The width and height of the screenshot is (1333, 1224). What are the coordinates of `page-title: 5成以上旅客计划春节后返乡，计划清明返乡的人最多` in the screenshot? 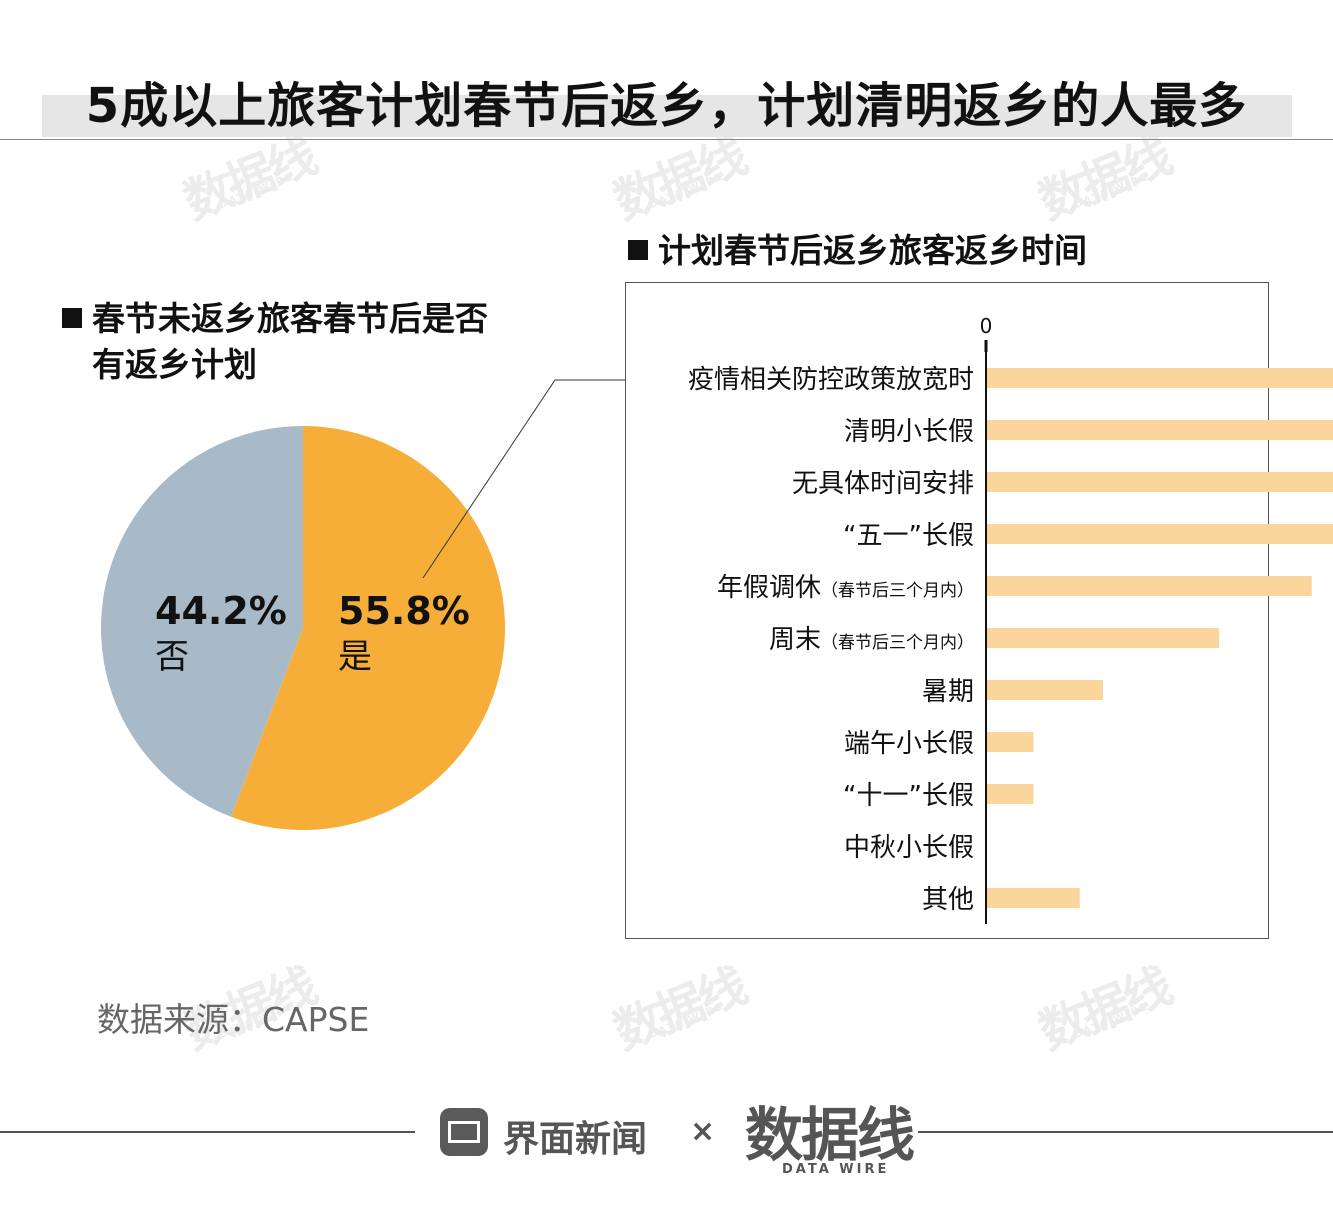 It's located at (666, 106).